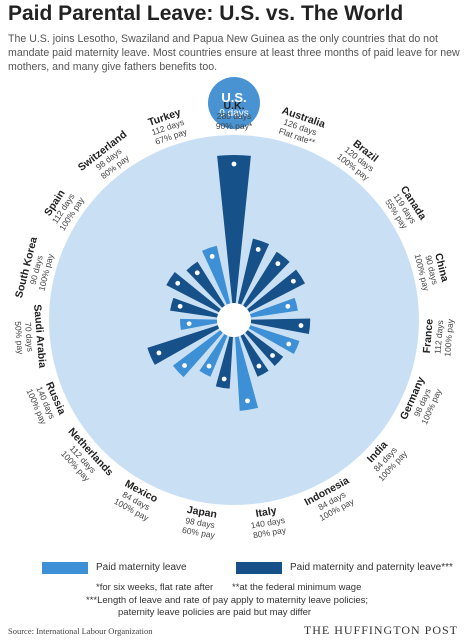 This screenshot has width=468, height=640. I want to click on footnote-single: *for six weeks, flat rate after, so click(155, 587).